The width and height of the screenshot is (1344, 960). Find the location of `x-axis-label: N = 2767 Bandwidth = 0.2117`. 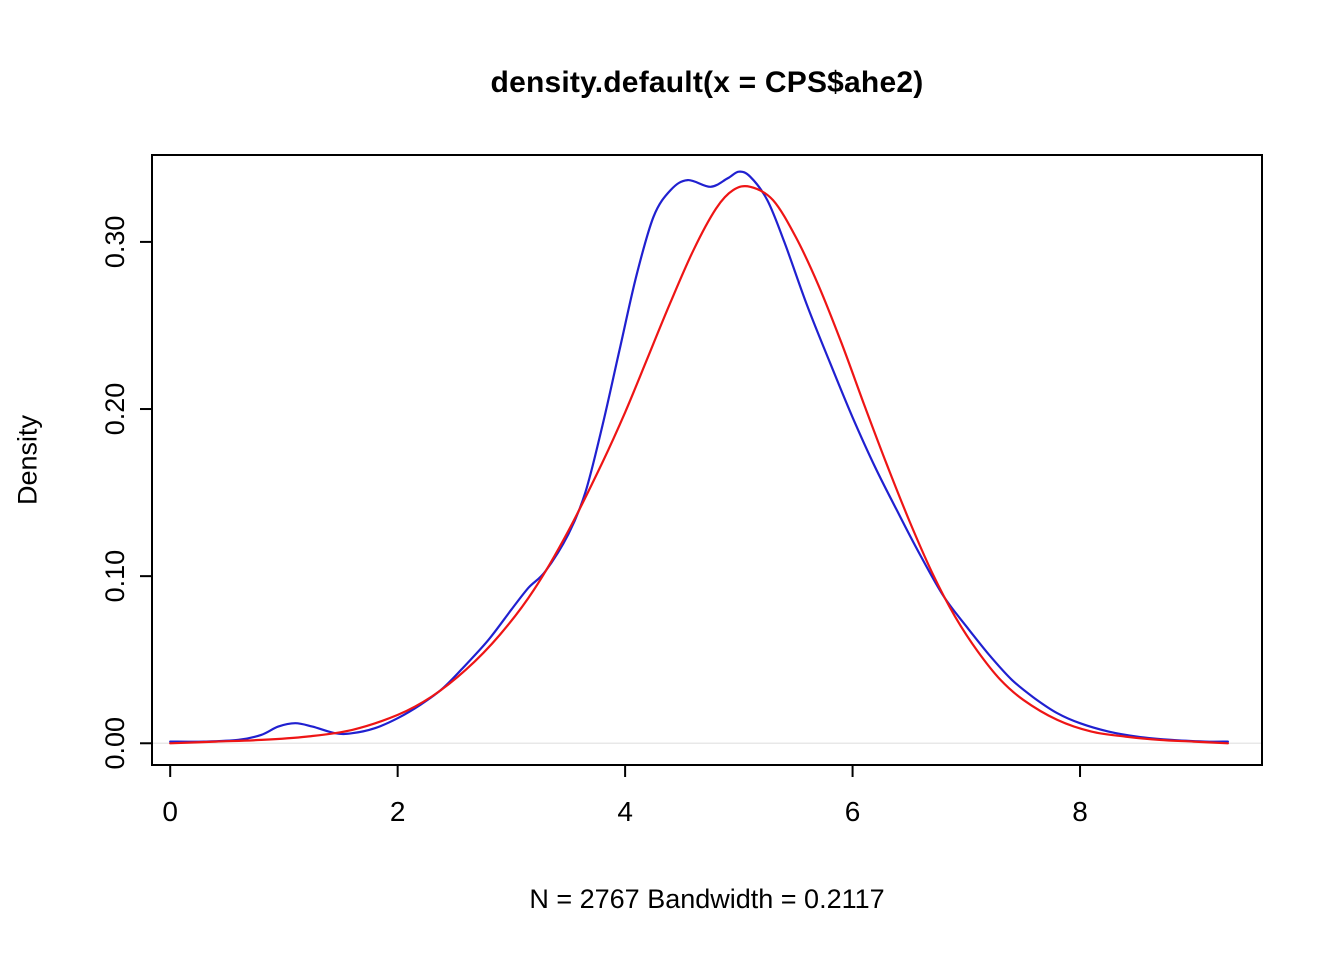

x-axis-label: N = 2767 Bandwidth = 0.2117 is located at coordinates (707, 899).